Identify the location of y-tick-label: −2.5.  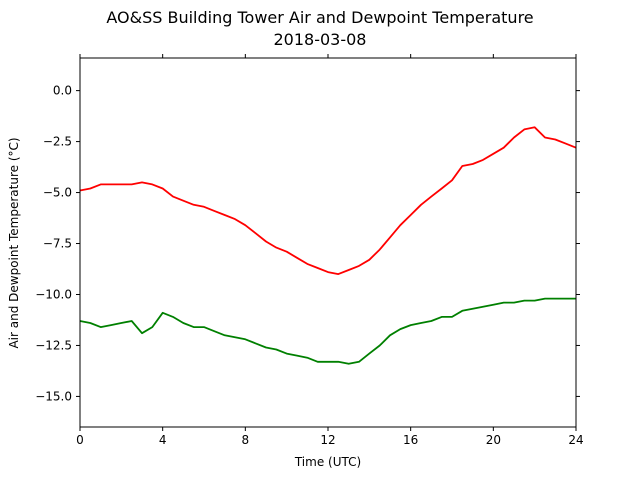
(57, 142).